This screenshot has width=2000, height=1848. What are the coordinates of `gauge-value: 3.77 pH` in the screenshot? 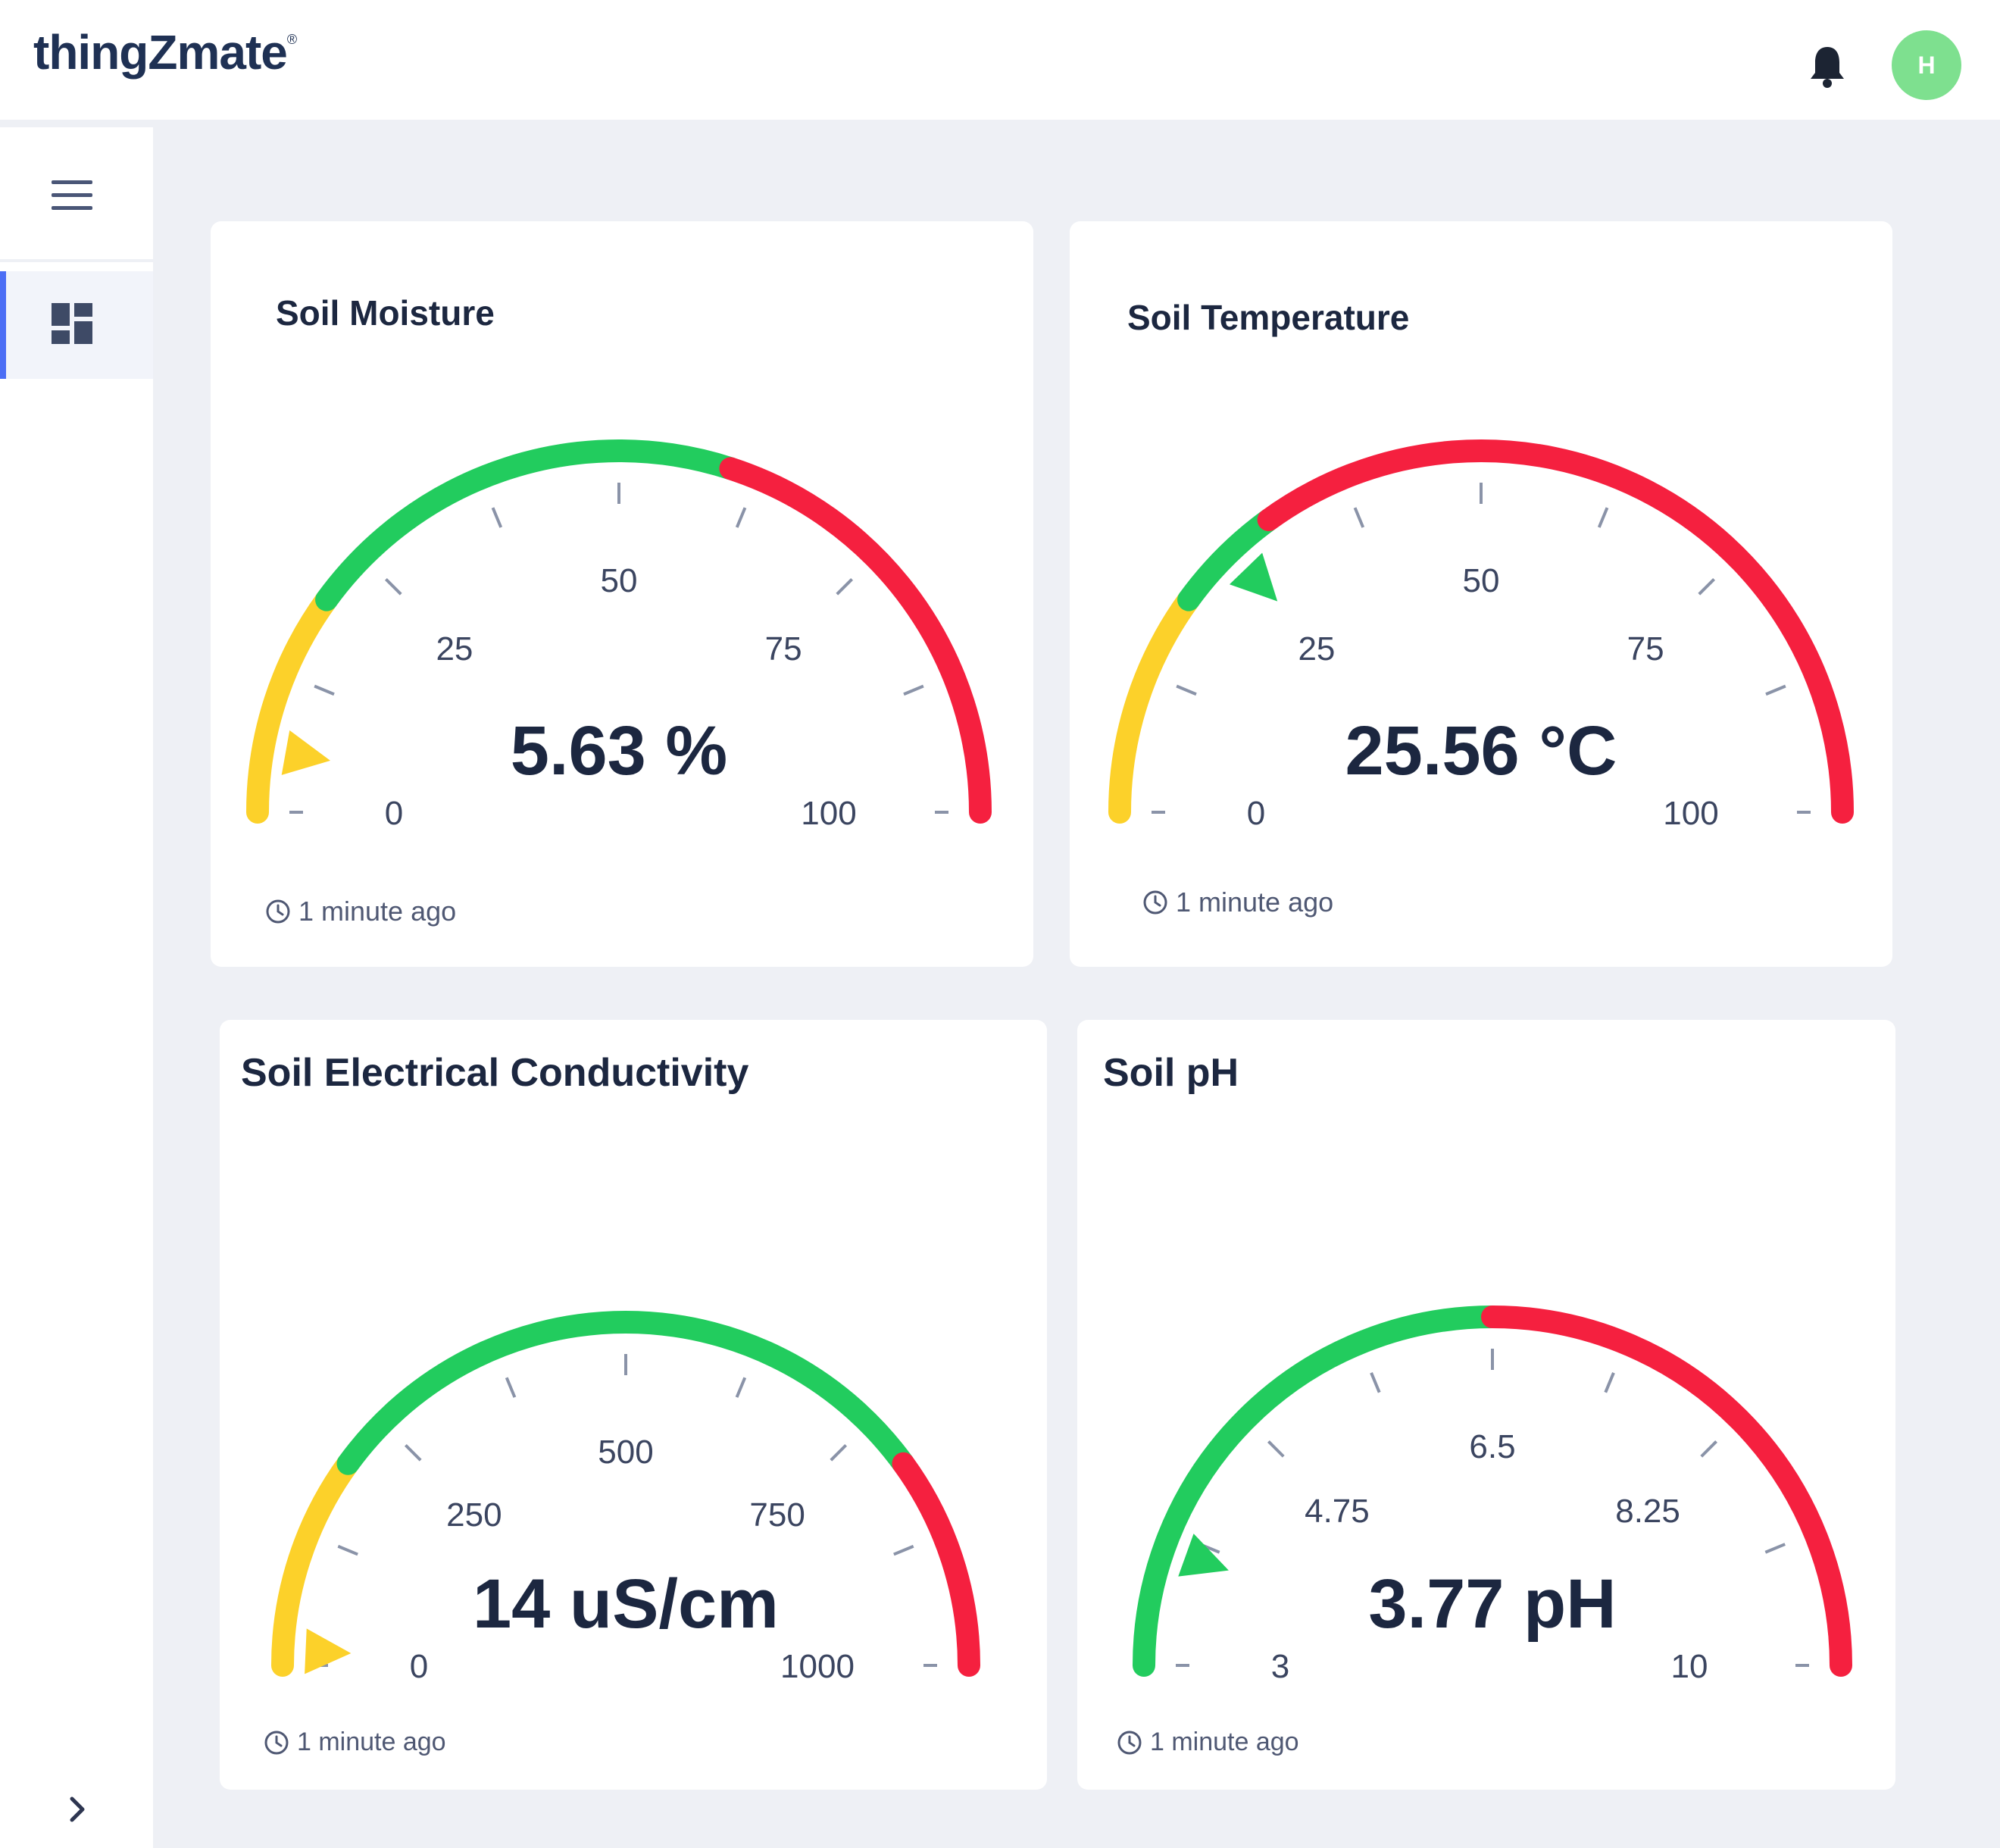 It's located at (1492, 1604).